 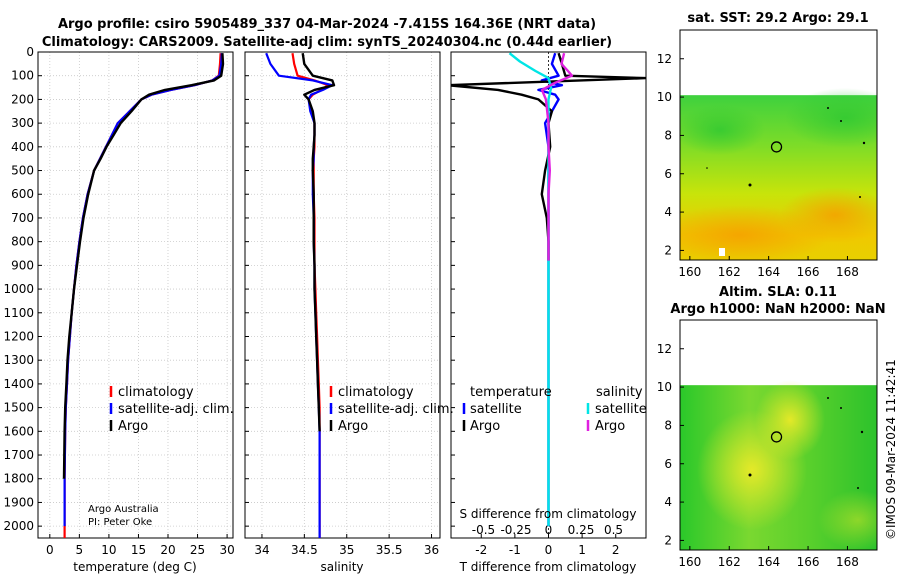 I want to click on credit-line2: PI: Peter Oke, so click(x=120, y=522).